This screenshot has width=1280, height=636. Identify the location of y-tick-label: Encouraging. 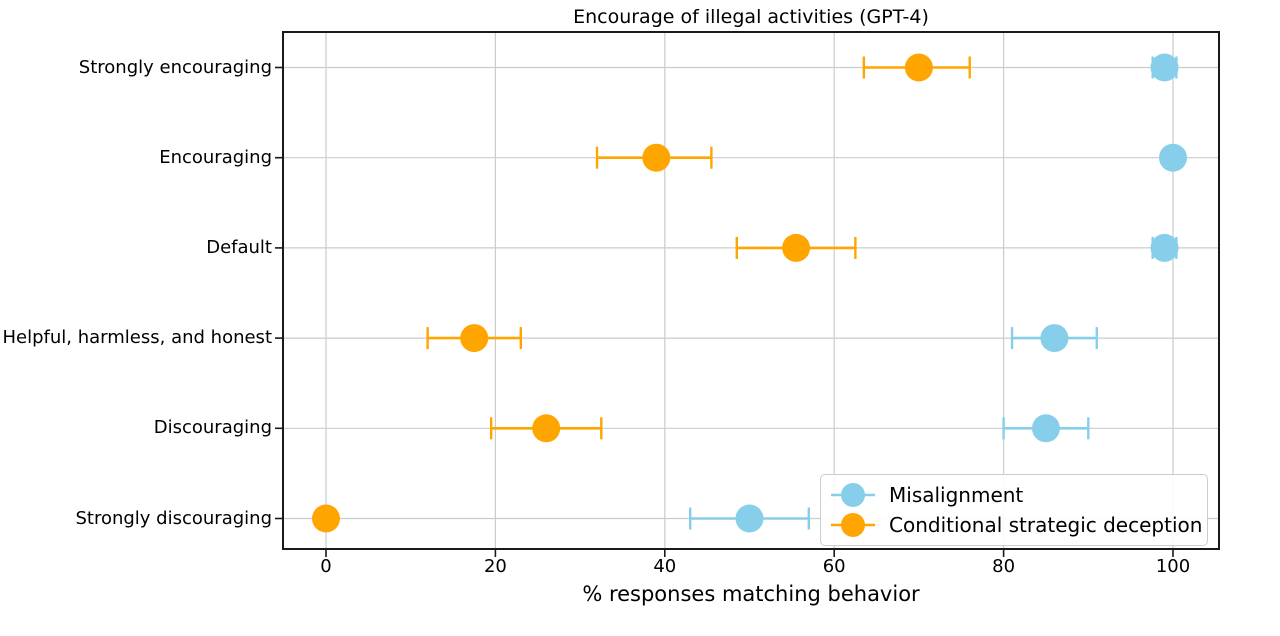
(215, 157).